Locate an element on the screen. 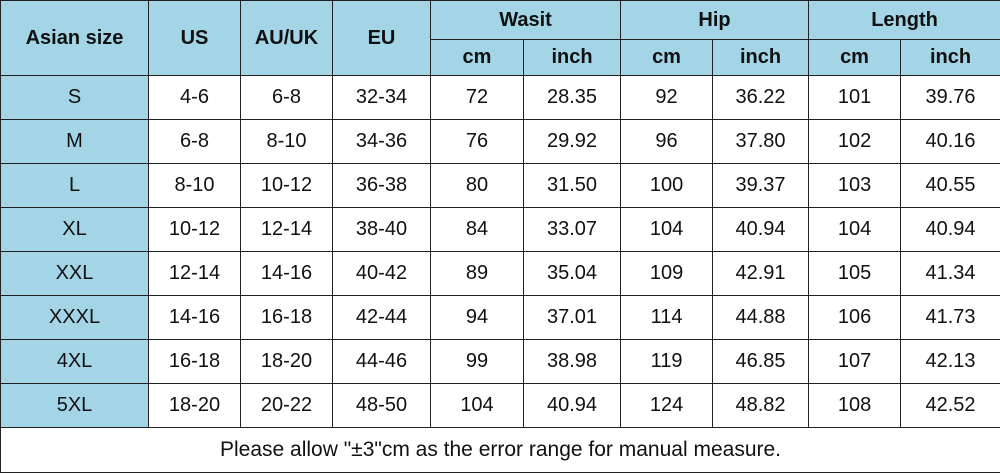 The width and height of the screenshot is (1000, 475). data-row: S 4-6 6-8 32-34 72 28.35 92 36.22 101 39.76 is located at coordinates (500, 97).